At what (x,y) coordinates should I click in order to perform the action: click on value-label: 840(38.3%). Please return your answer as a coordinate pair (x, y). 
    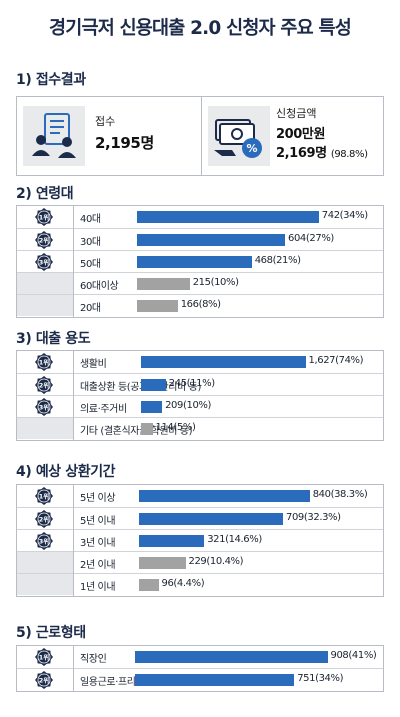
    Looking at the image, I should click on (340, 494).